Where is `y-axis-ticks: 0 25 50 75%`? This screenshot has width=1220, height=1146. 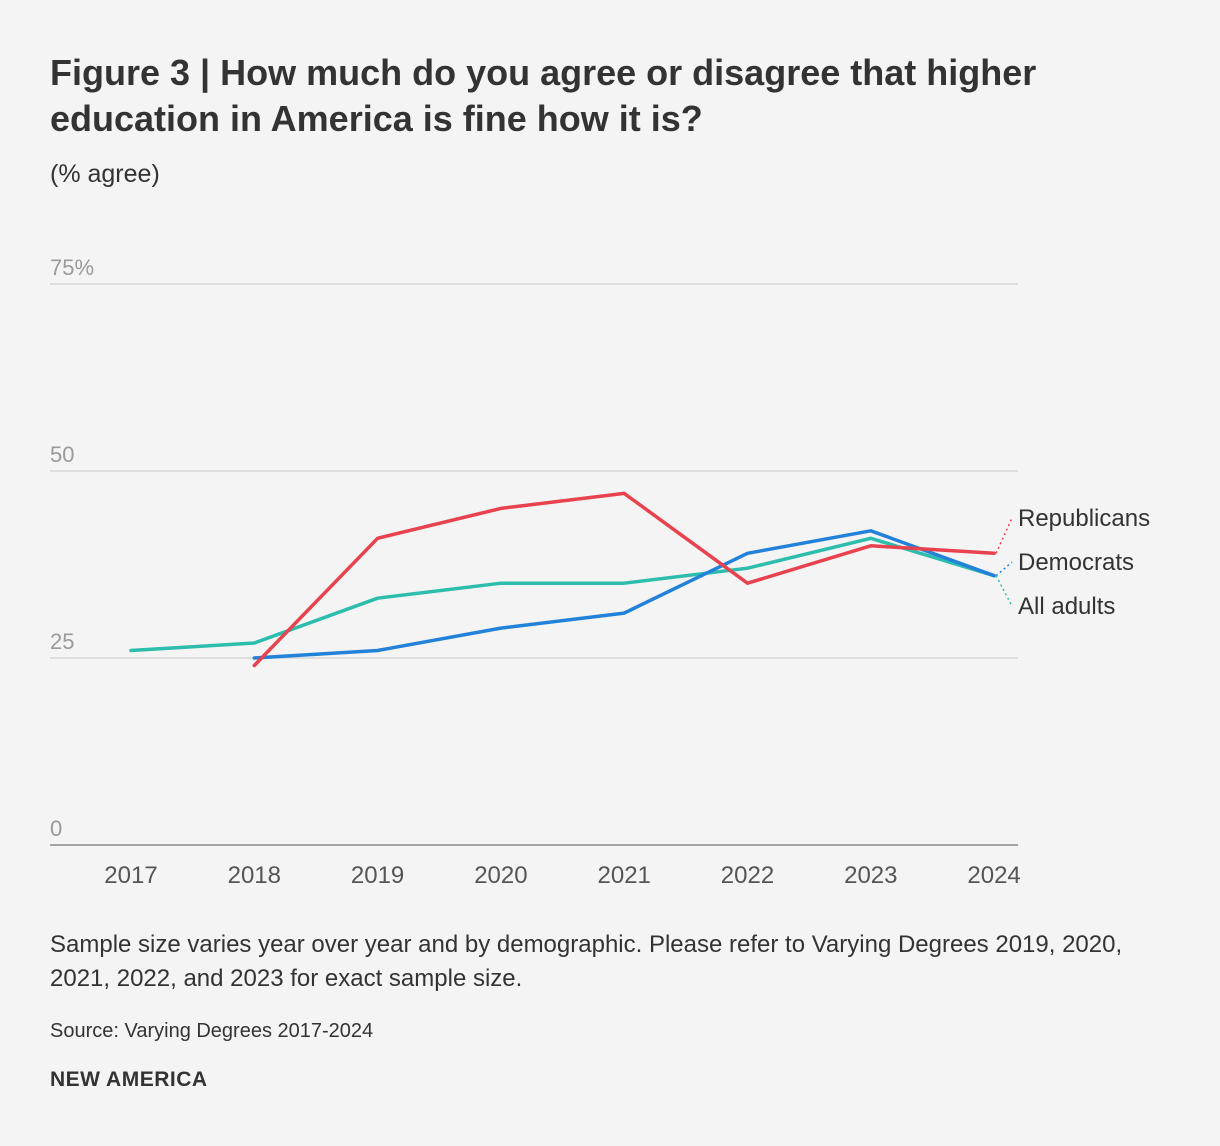 y-axis-ticks: 0 25 50 75% is located at coordinates (72, 548).